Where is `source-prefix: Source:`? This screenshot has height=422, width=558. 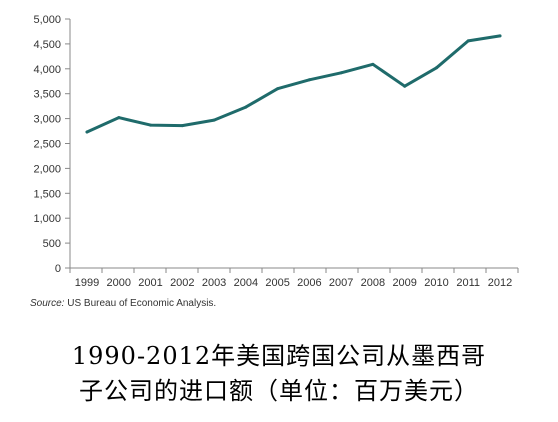
source-prefix: Source: is located at coordinates (47, 303).